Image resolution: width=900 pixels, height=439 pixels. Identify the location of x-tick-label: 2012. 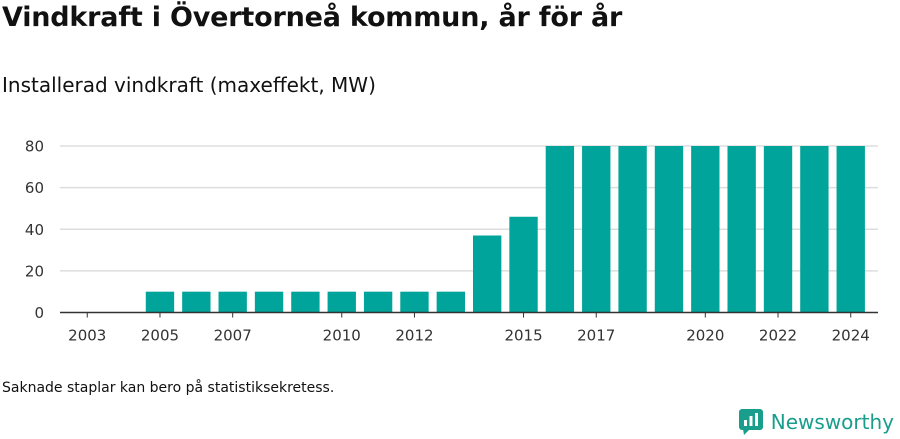
(414, 336).